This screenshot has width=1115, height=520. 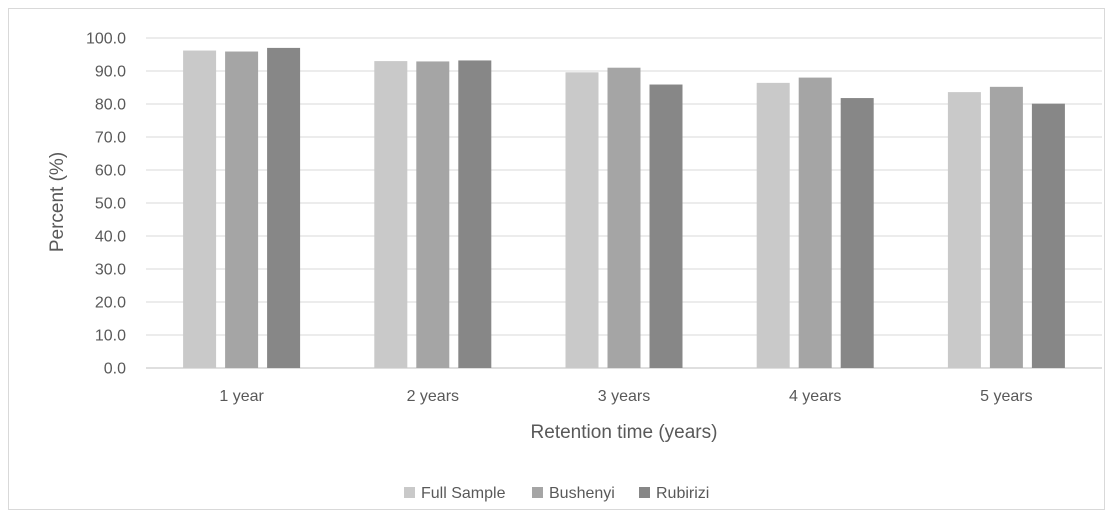 I want to click on y-tick-label: 20.0, so click(x=110, y=303).